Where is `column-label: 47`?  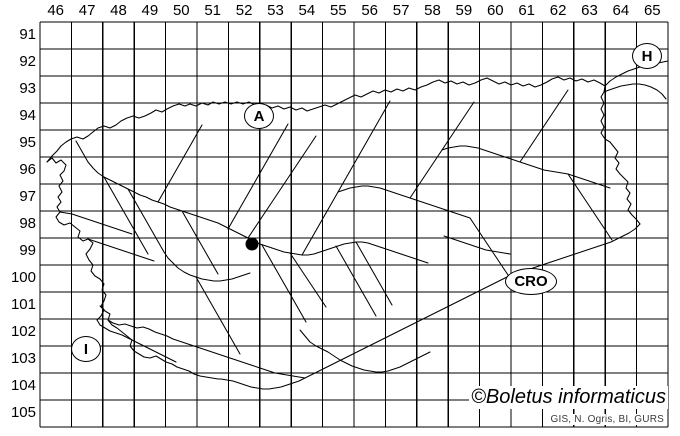
column-label: 47 is located at coordinates (87, 10).